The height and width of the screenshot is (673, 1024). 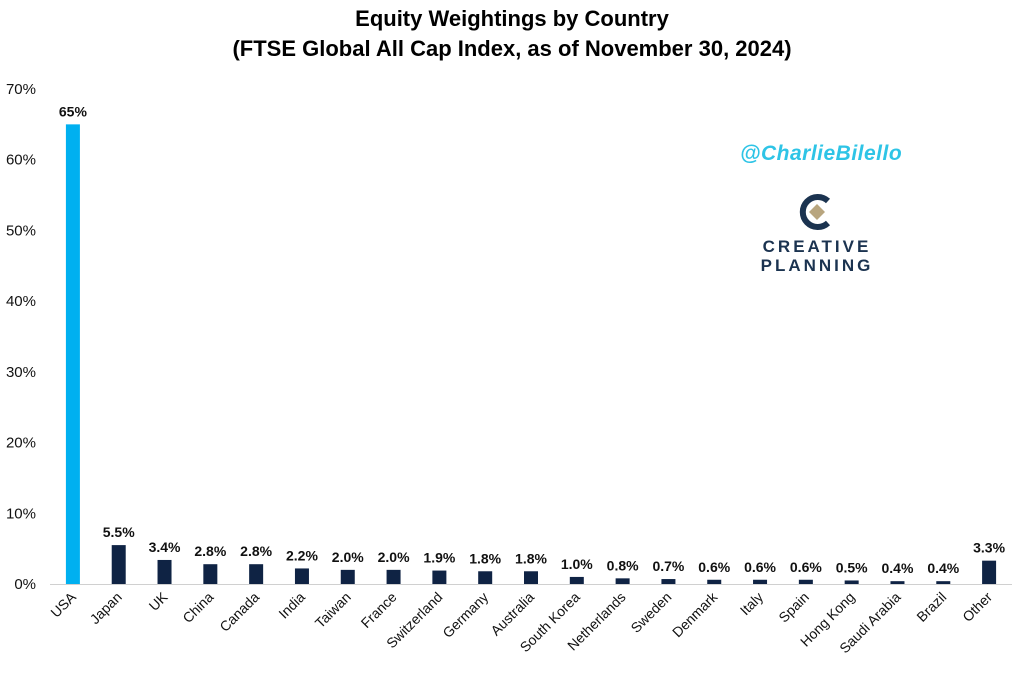 What do you see at coordinates (817, 246) in the screenshot?
I see `logo-text-line1: CREATIVE` at bounding box center [817, 246].